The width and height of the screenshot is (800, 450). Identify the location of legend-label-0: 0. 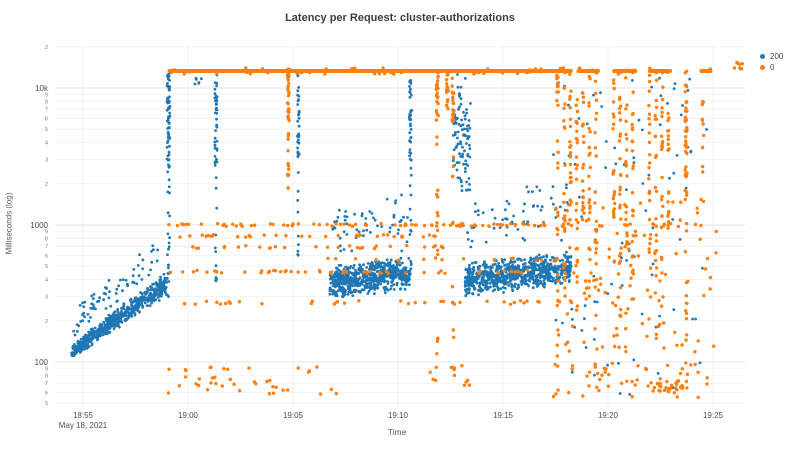
(772, 67).